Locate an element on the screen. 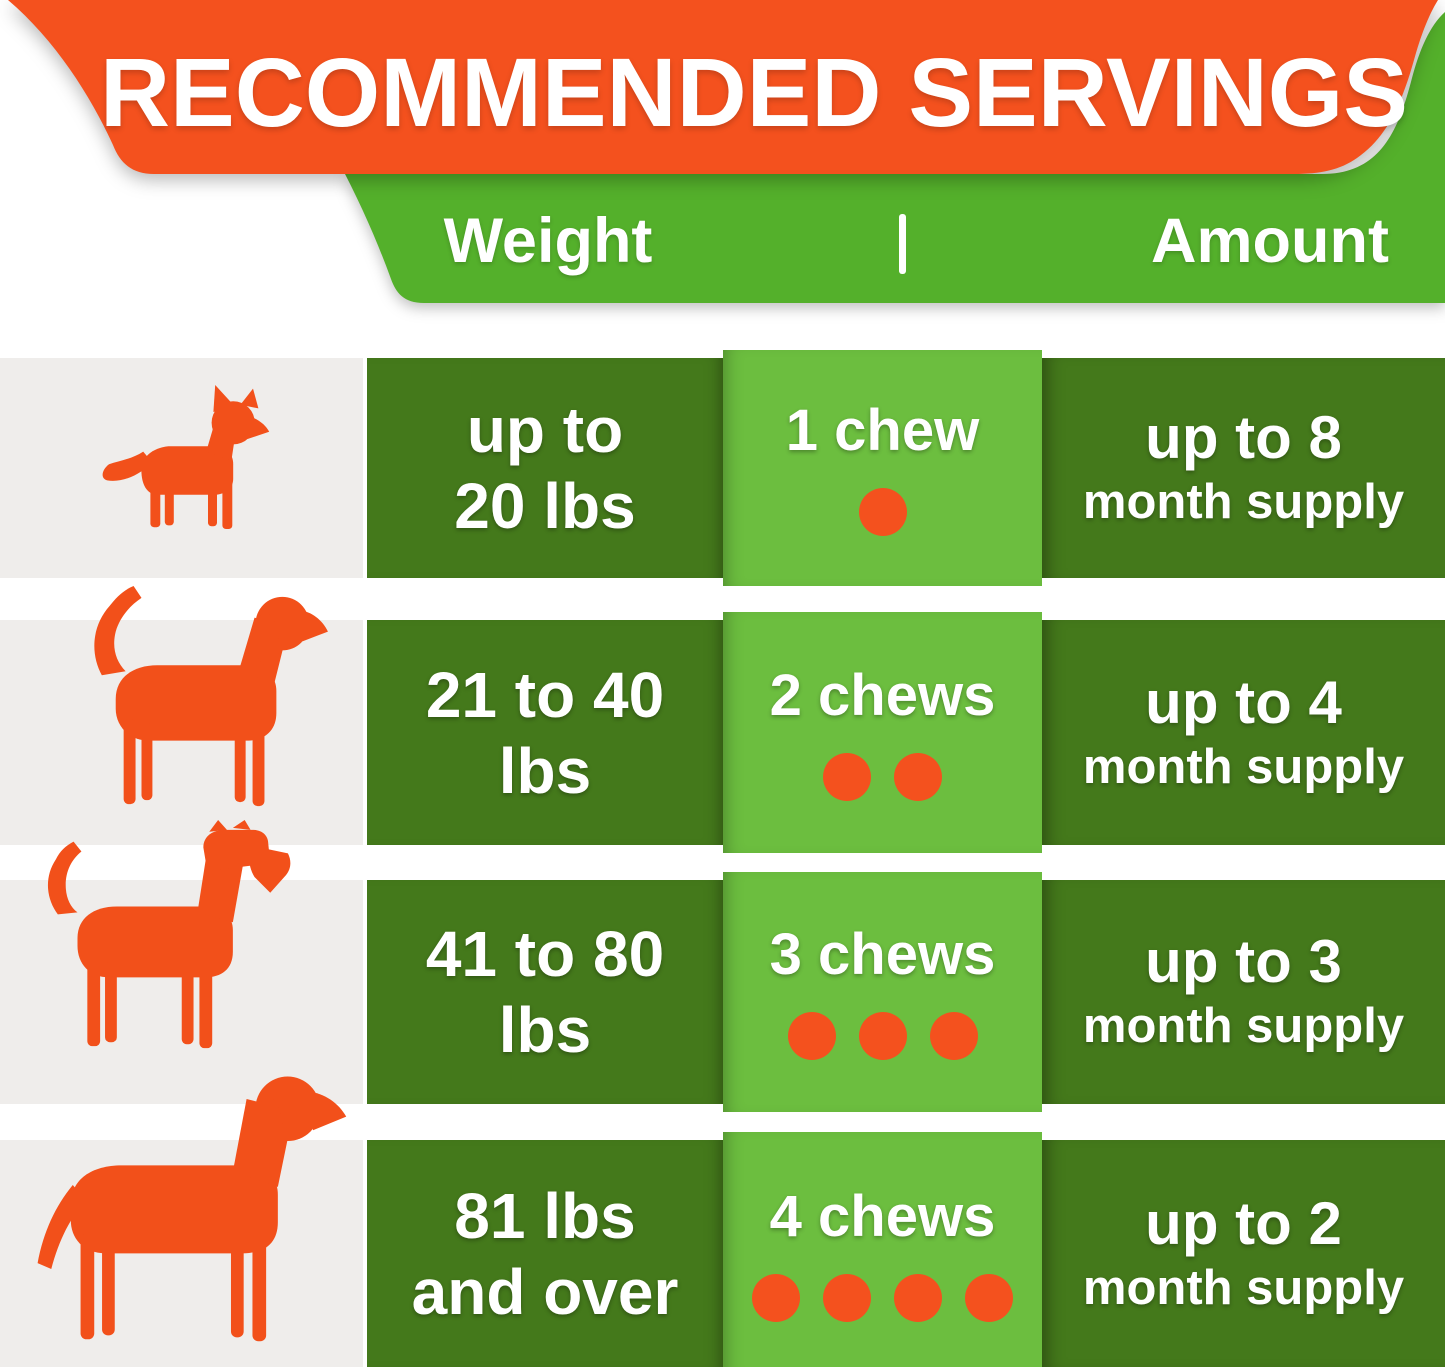 The height and width of the screenshot is (1367, 1445). amount-cell: up to 4 month supply is located at coordinates (1243, 732).